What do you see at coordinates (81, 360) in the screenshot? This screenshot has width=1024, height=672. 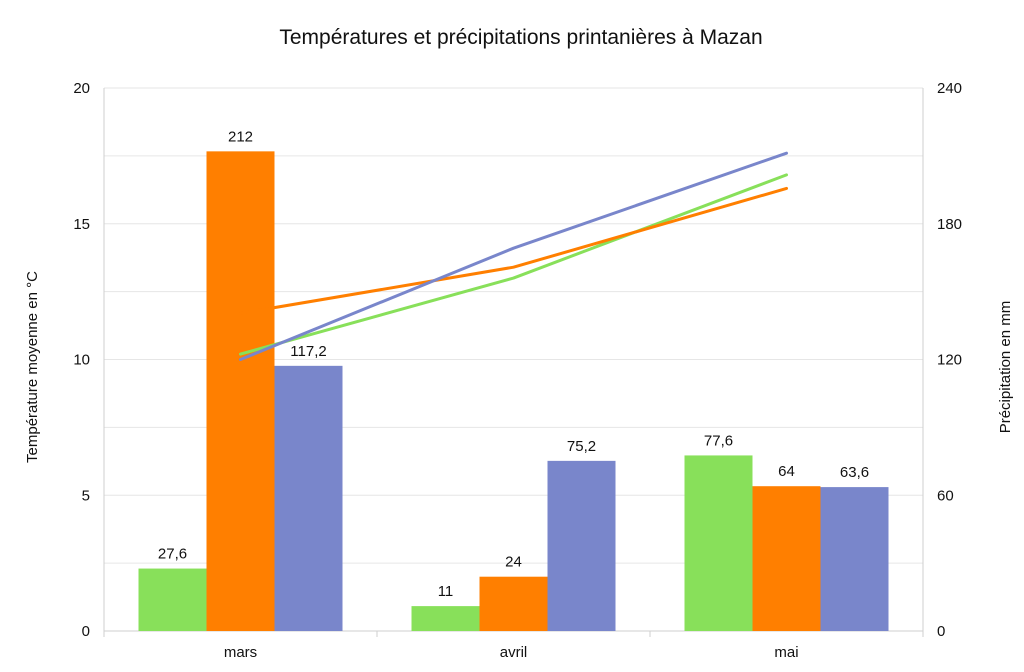 I see `y-tick-label: 10` at bounding box center [81, 360].